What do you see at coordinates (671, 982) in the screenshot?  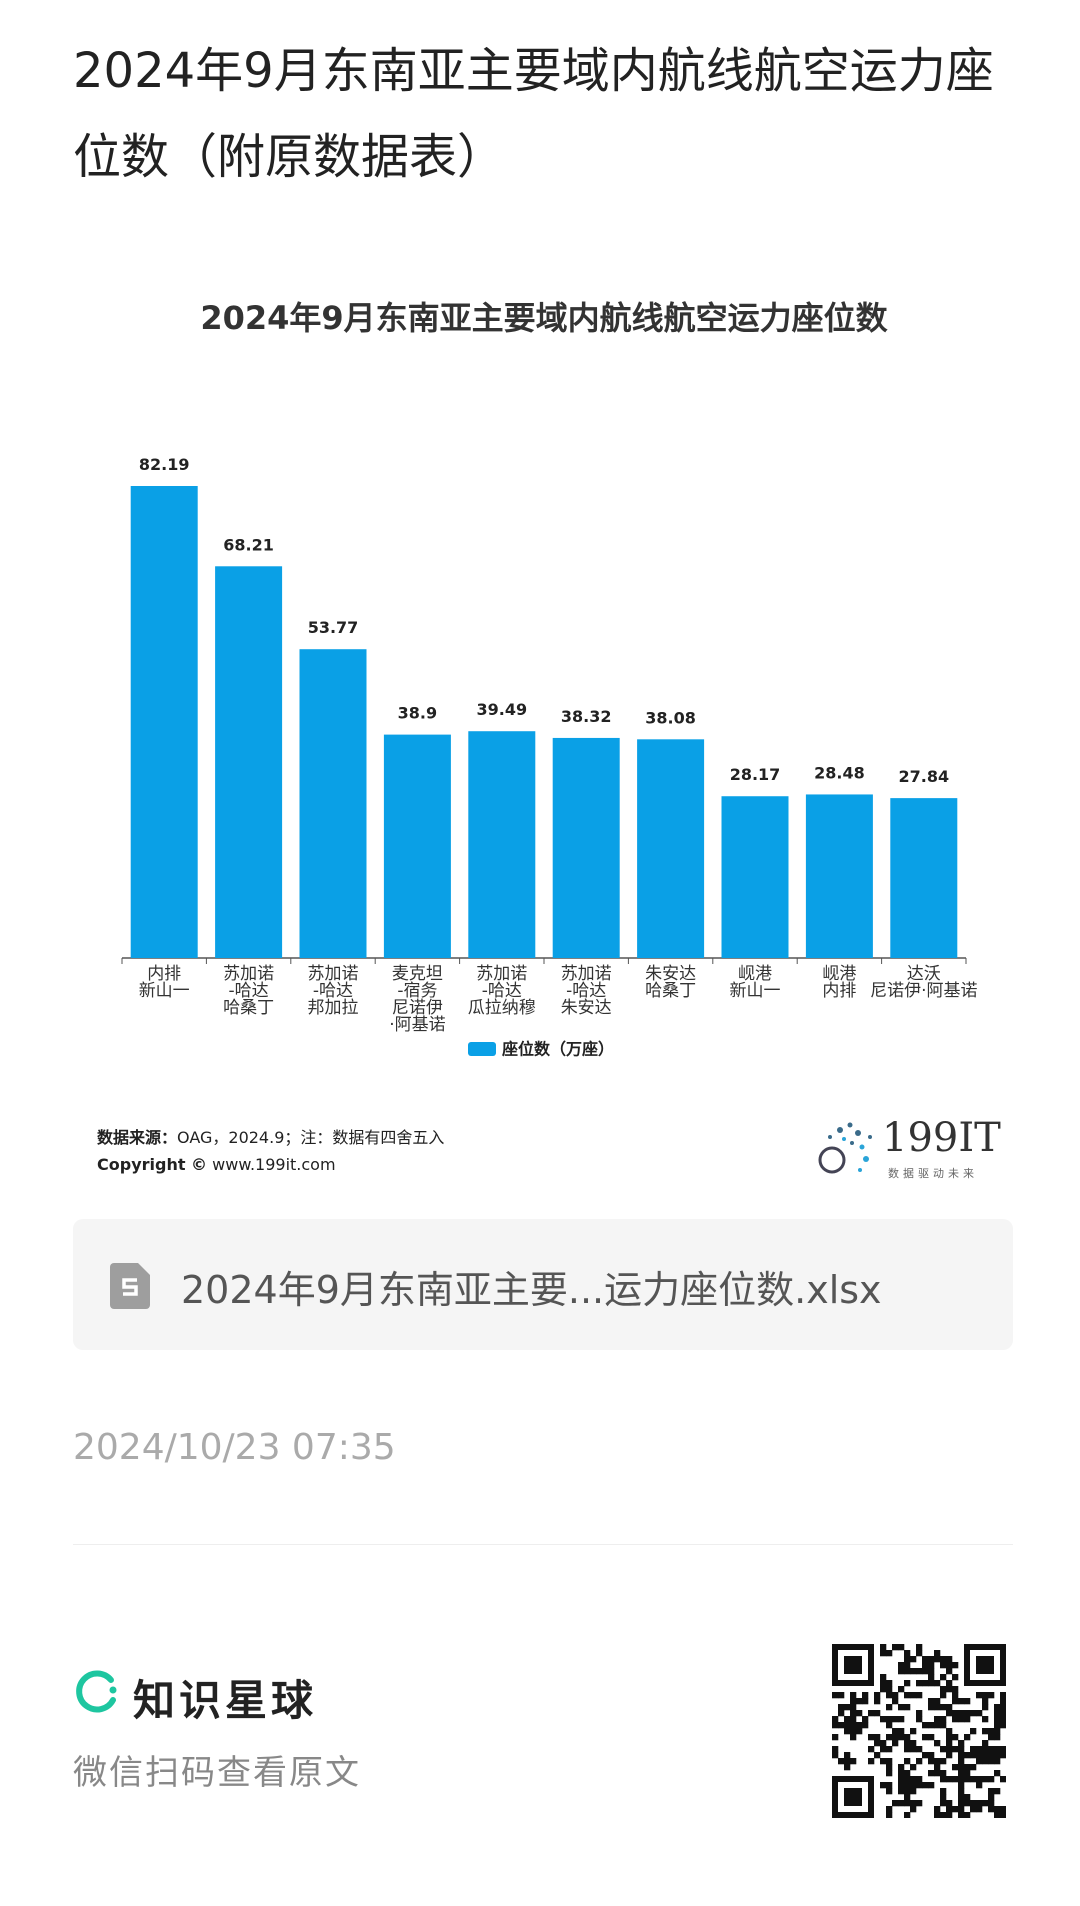 I see `x-tick-label: 朱安达 哈桑丁` at bounding box center [671, 982].